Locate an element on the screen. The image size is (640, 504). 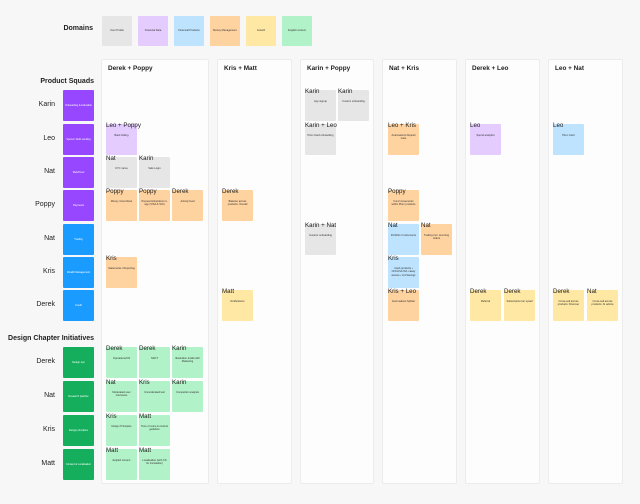
column-title: Kris + Matt is located at coordinates (240, 68).